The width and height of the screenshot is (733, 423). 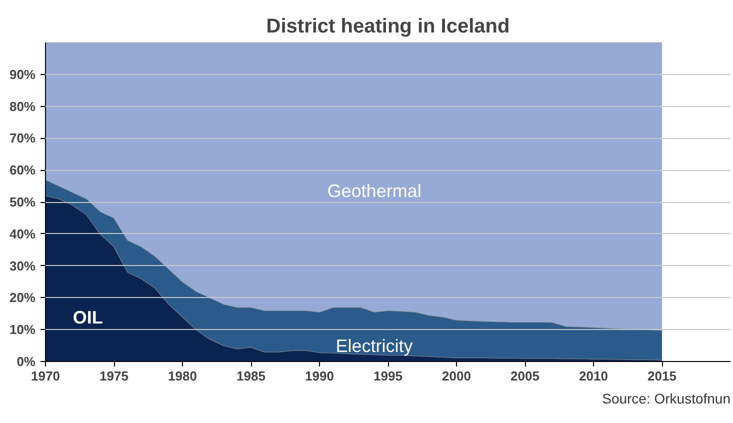 What do you see at coordinates (666, 398) in the screenshot?
I see `source-note: Source: Orkustofnun` at bounding box center [666, 398].